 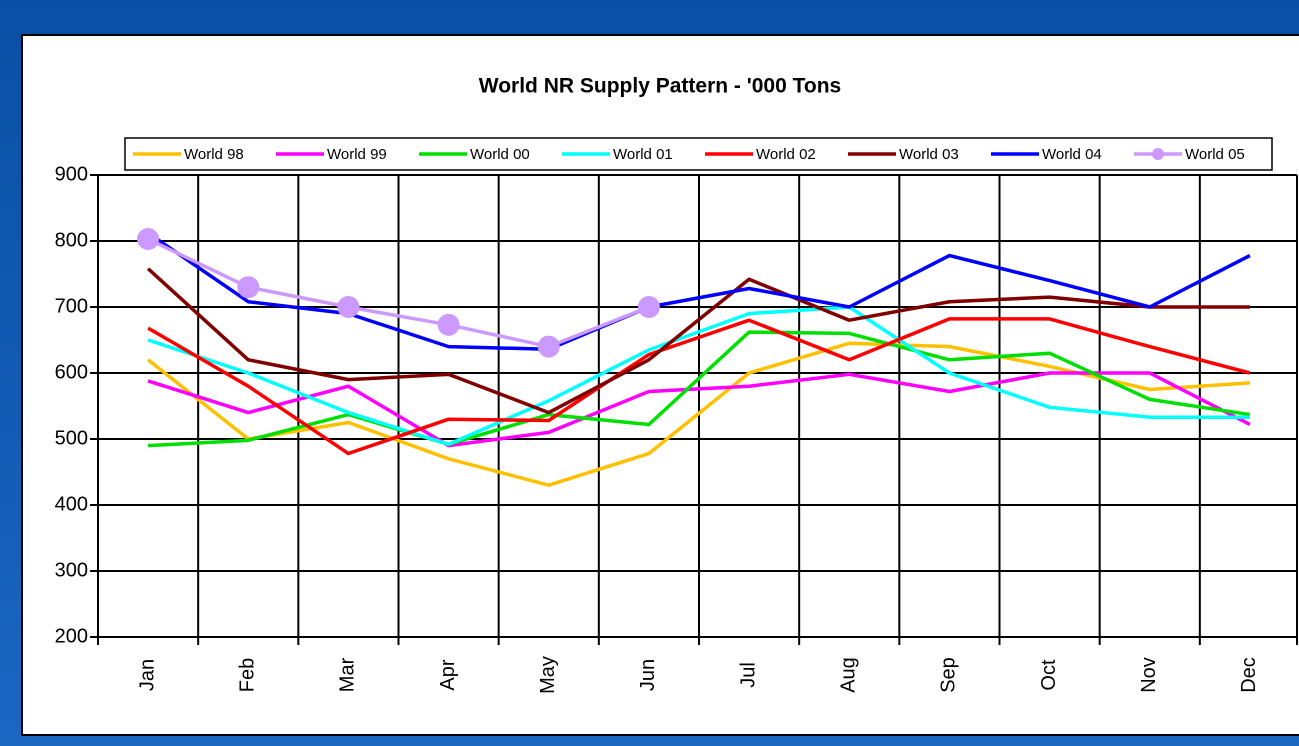 I want to click on legend-label: World 00, so click(x=500, y=154).